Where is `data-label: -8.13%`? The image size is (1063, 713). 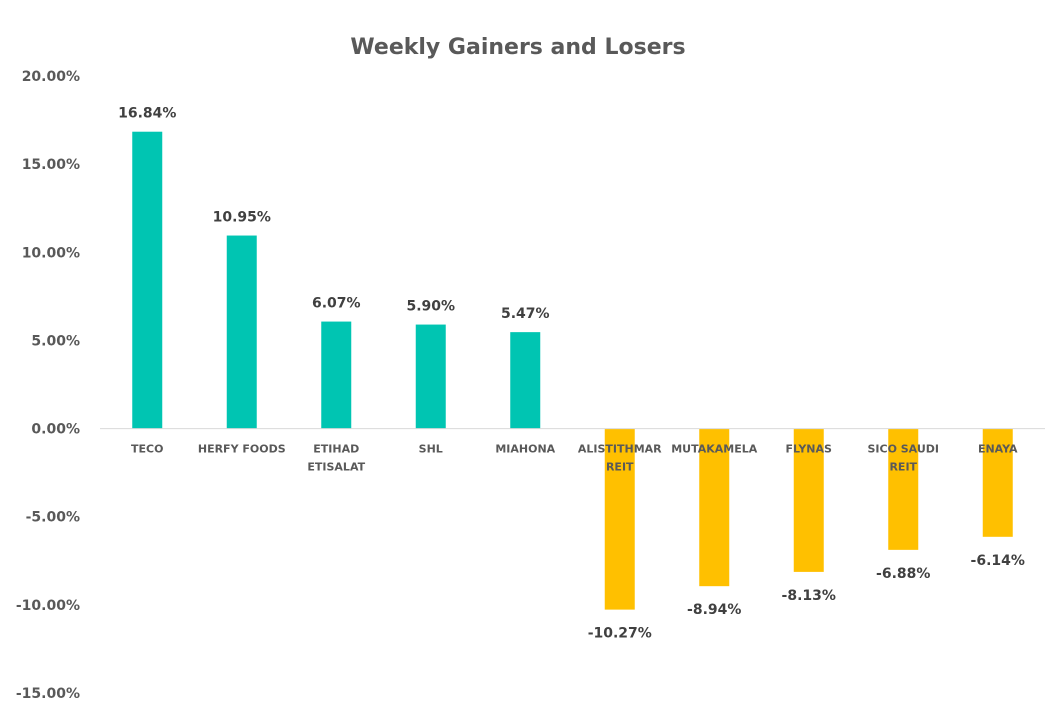
data-label: -8.13% is located at coordinates (809, 596).